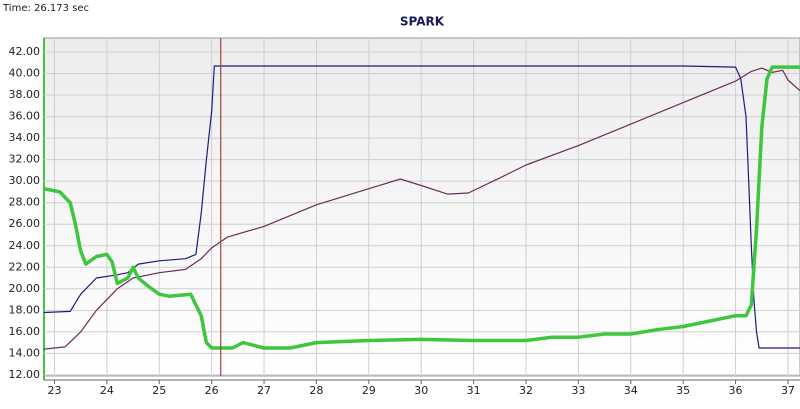 The height and width of the screenshot is (409, 800). Describe the element at coordinates (788, 390) in the screenshot. I see `x-tick-label: 37` at that location.